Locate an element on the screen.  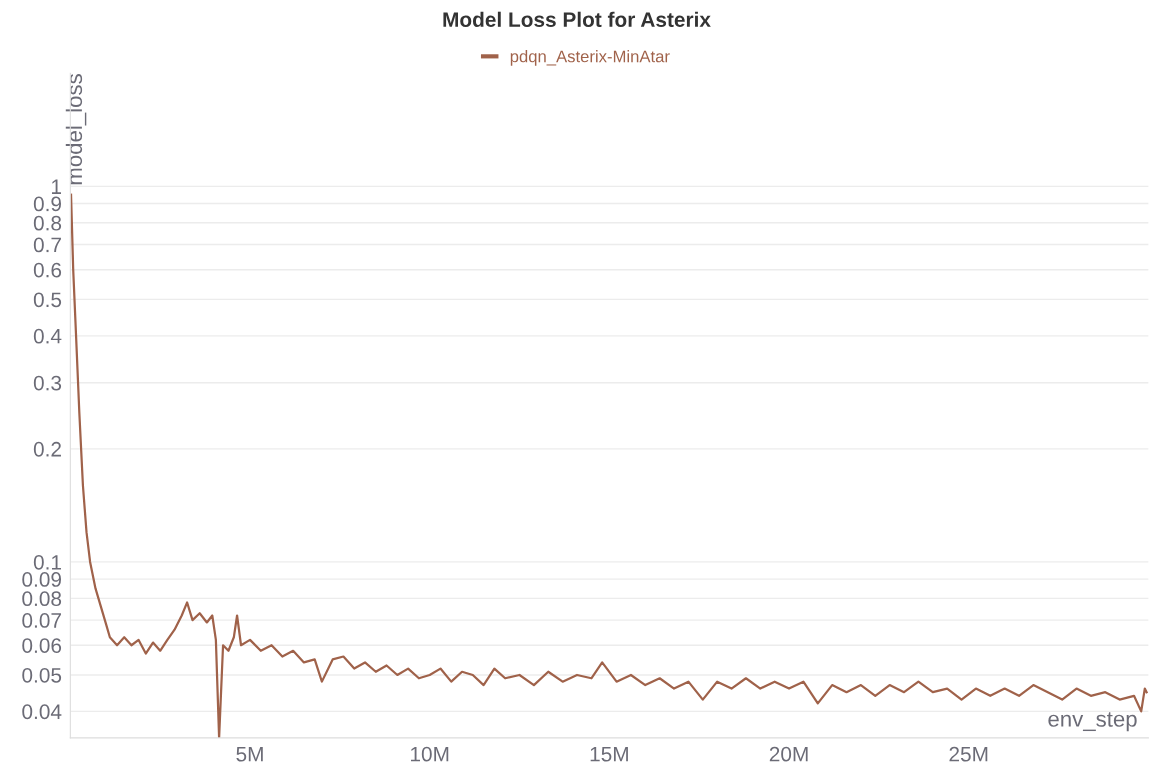
x-tick-label: 5M is located at coordinates (249, 754).